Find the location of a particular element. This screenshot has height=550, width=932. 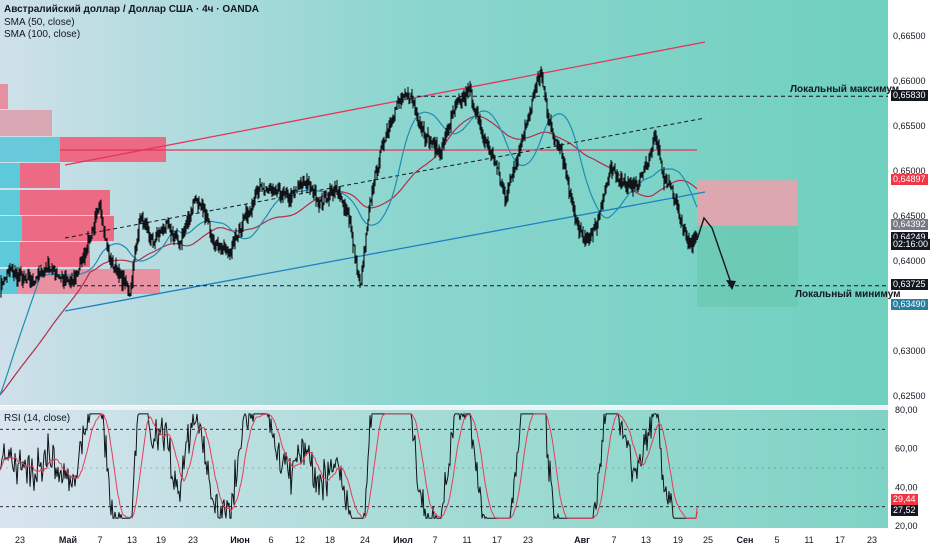

projection-arrow is located at coordinates (714, 251).